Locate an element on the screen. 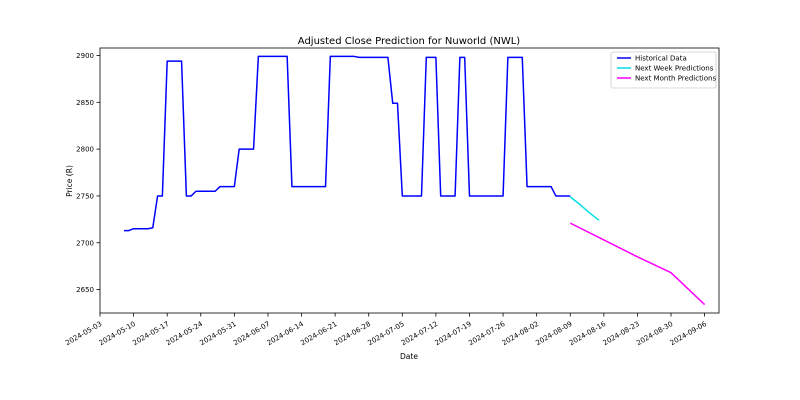 This screenshot has height=400, width=800. y-tick-label: 2850 is located at coordinates (85, 103).